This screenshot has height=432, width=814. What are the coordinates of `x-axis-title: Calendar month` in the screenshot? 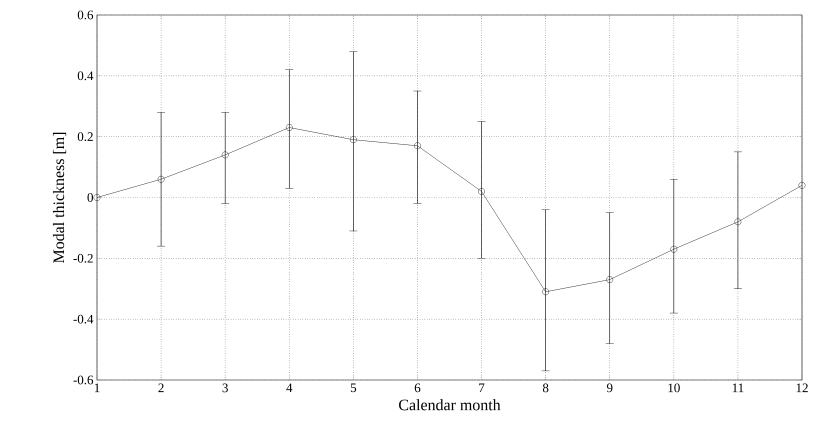 It's located at (449, 404).